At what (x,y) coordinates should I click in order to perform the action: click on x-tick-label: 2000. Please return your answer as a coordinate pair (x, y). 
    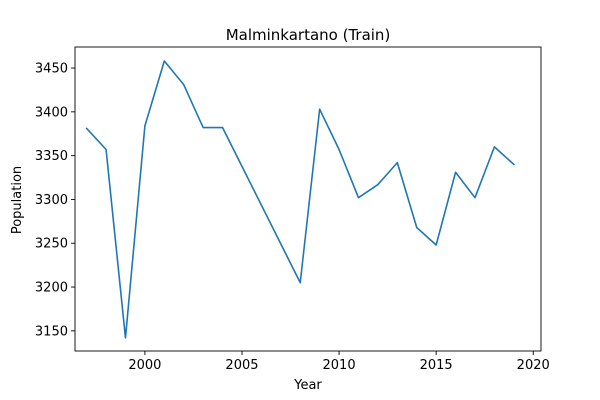
    Looking at the image, I should click on (144, 365).